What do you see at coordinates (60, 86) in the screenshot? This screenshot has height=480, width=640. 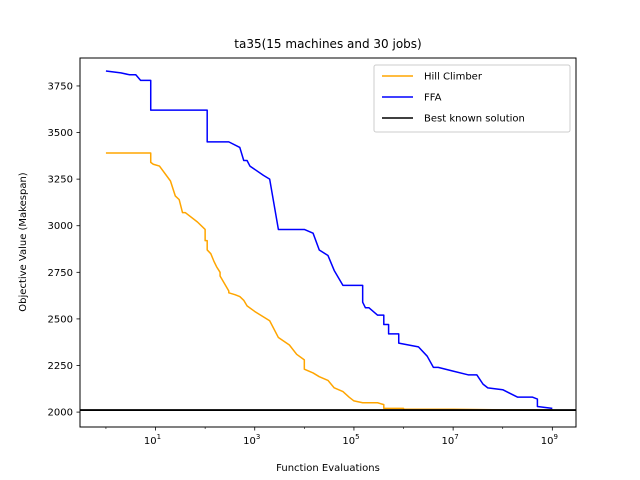 I see `y-tick-label: 3750` at bounding box center [60, 86].